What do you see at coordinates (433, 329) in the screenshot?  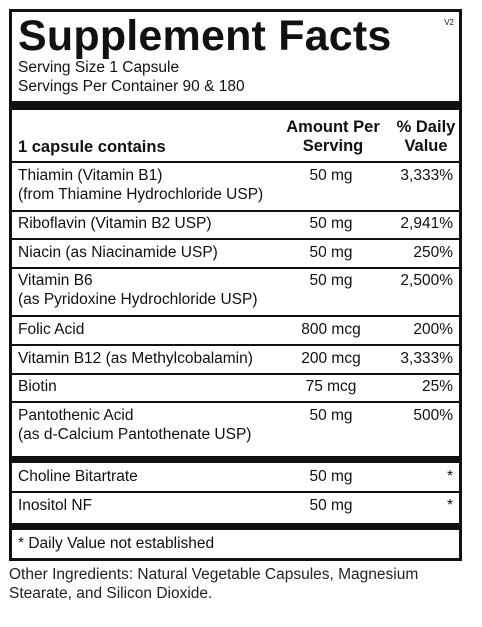 I see `row-dv-folic-acid: 200%` at bounding box center [433, 329].